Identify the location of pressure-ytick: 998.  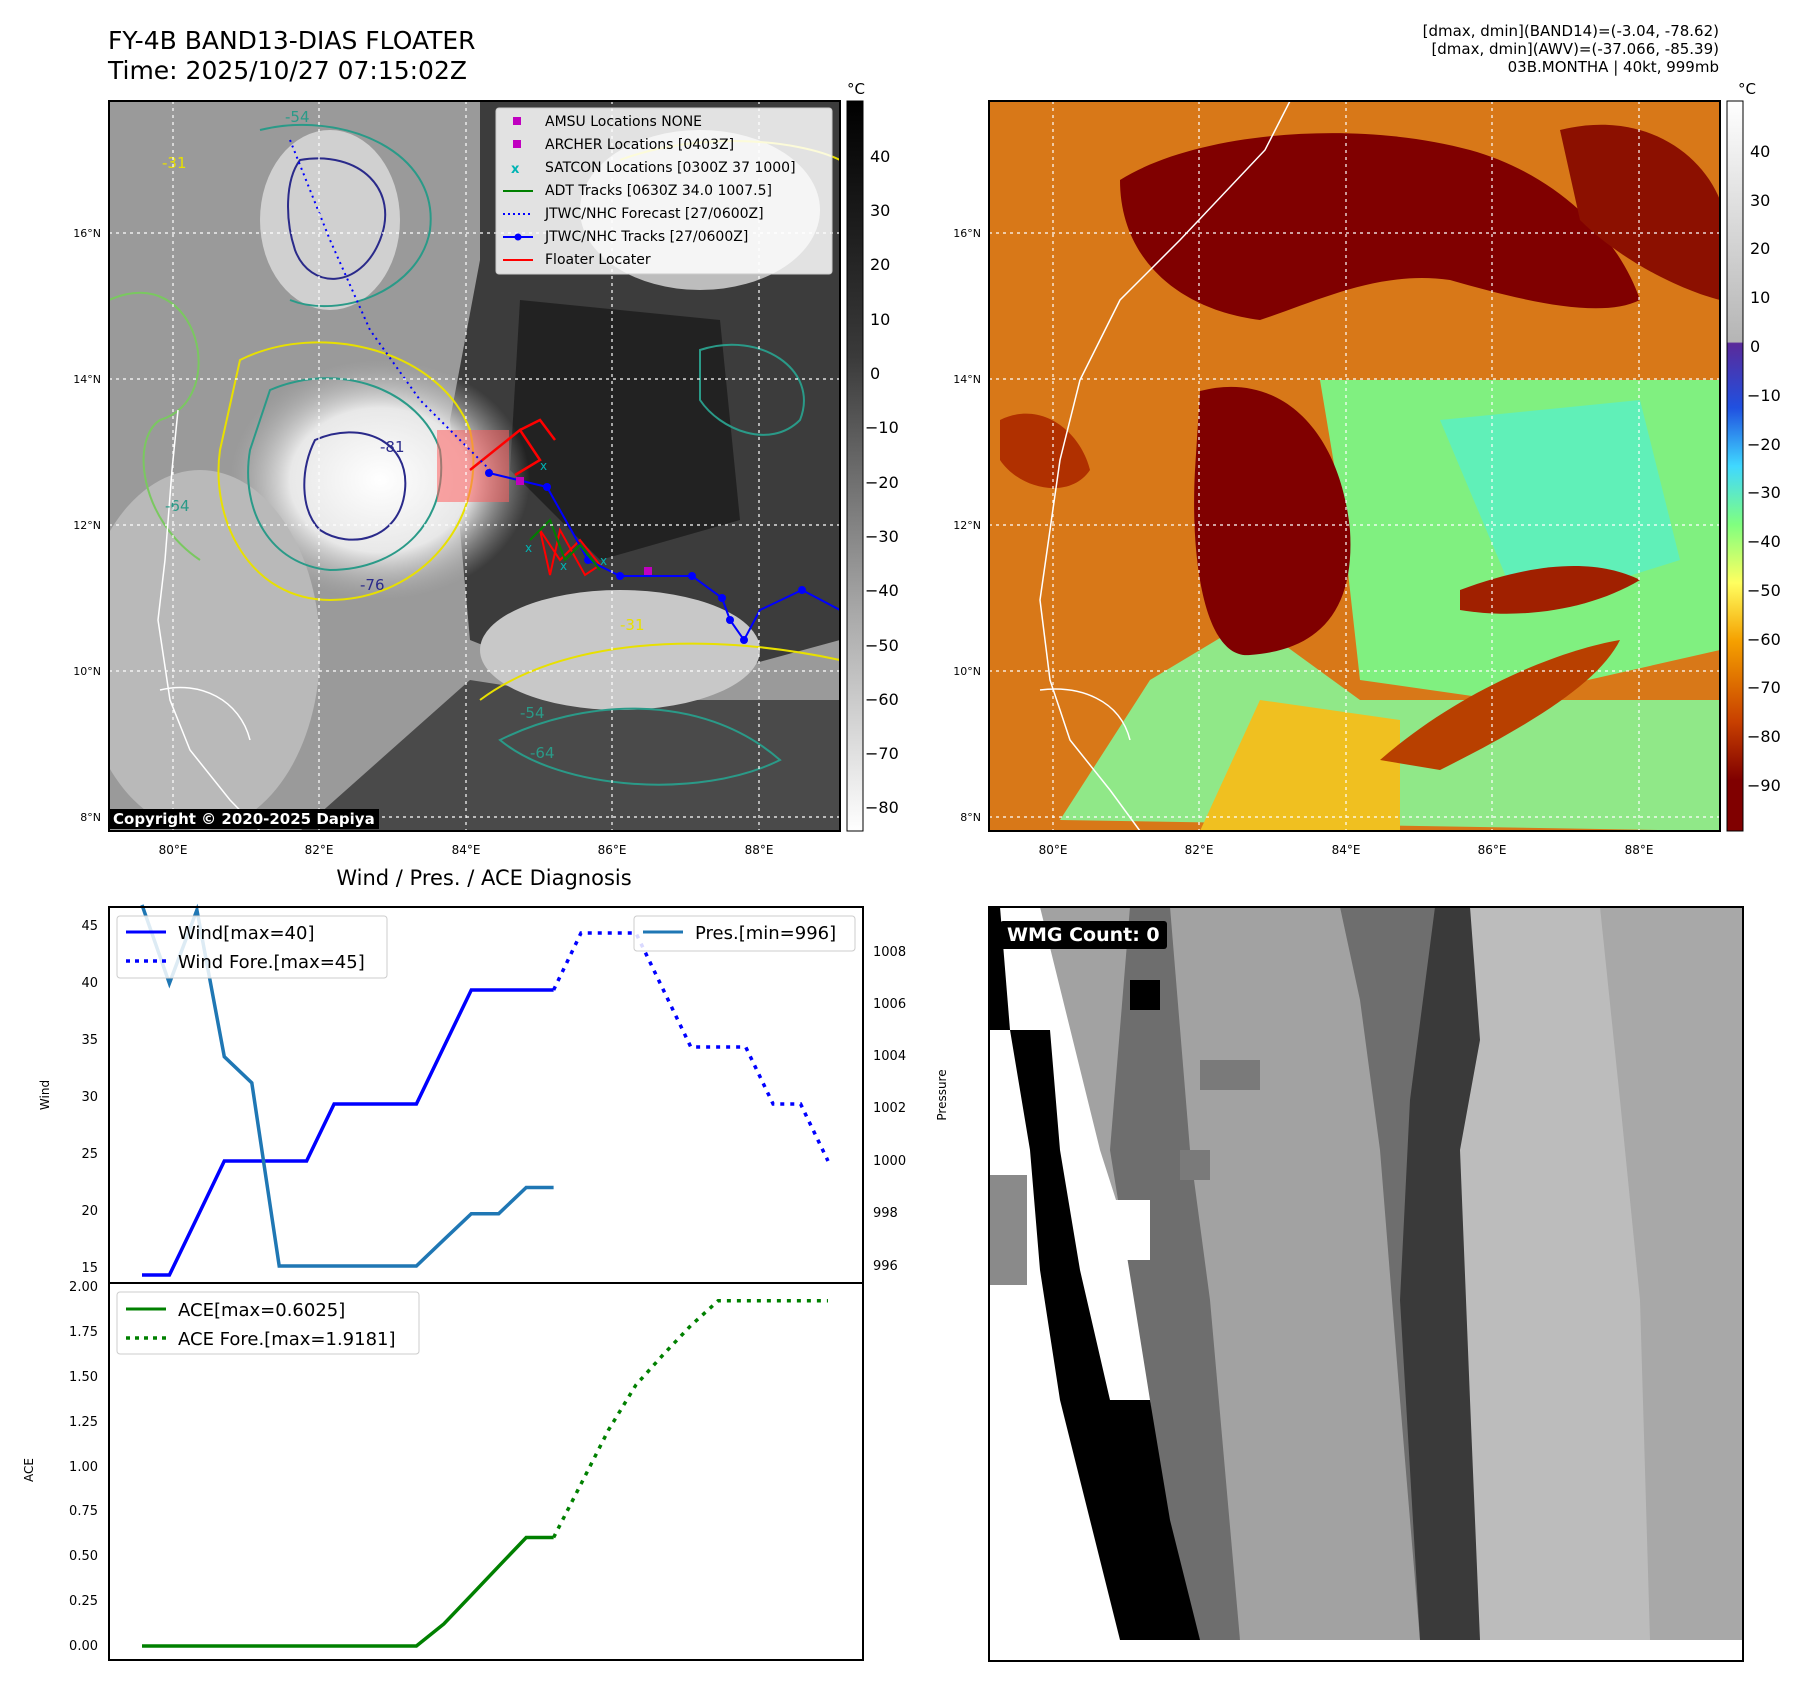
(885, 1213).